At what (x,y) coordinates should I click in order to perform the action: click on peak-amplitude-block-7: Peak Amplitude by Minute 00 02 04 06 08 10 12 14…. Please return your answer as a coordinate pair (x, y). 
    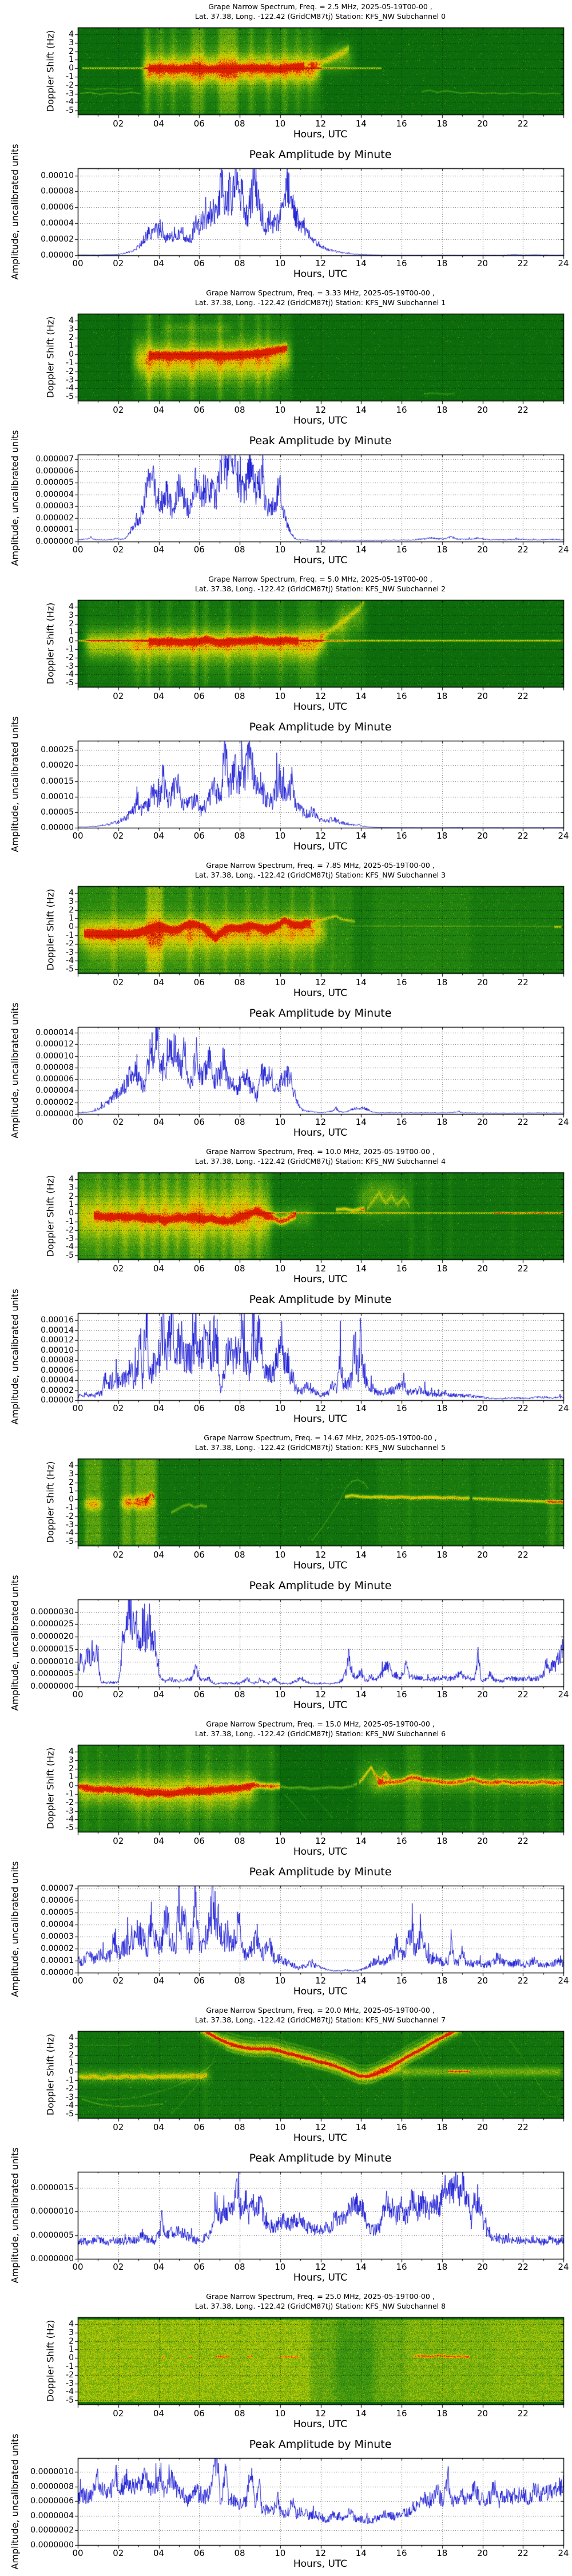
    Looking at the image, I should click on (286, 2218).